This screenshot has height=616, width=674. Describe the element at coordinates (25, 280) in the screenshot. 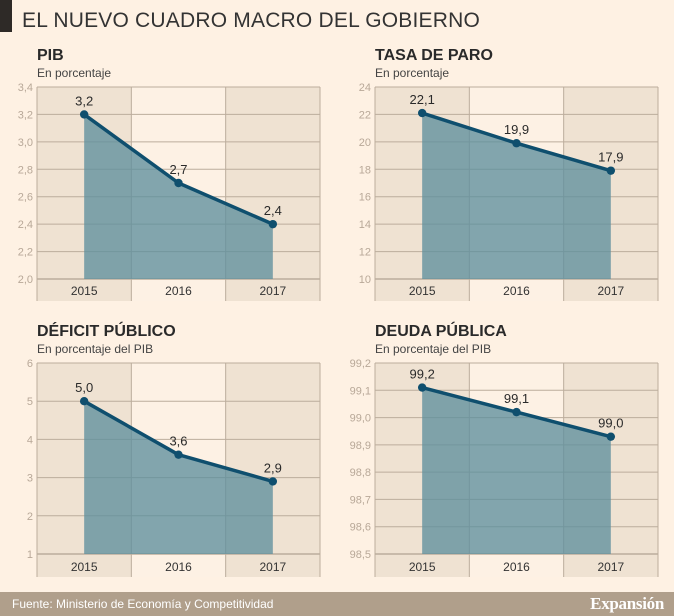

I see `y-tick-label: 2,0` at that location.